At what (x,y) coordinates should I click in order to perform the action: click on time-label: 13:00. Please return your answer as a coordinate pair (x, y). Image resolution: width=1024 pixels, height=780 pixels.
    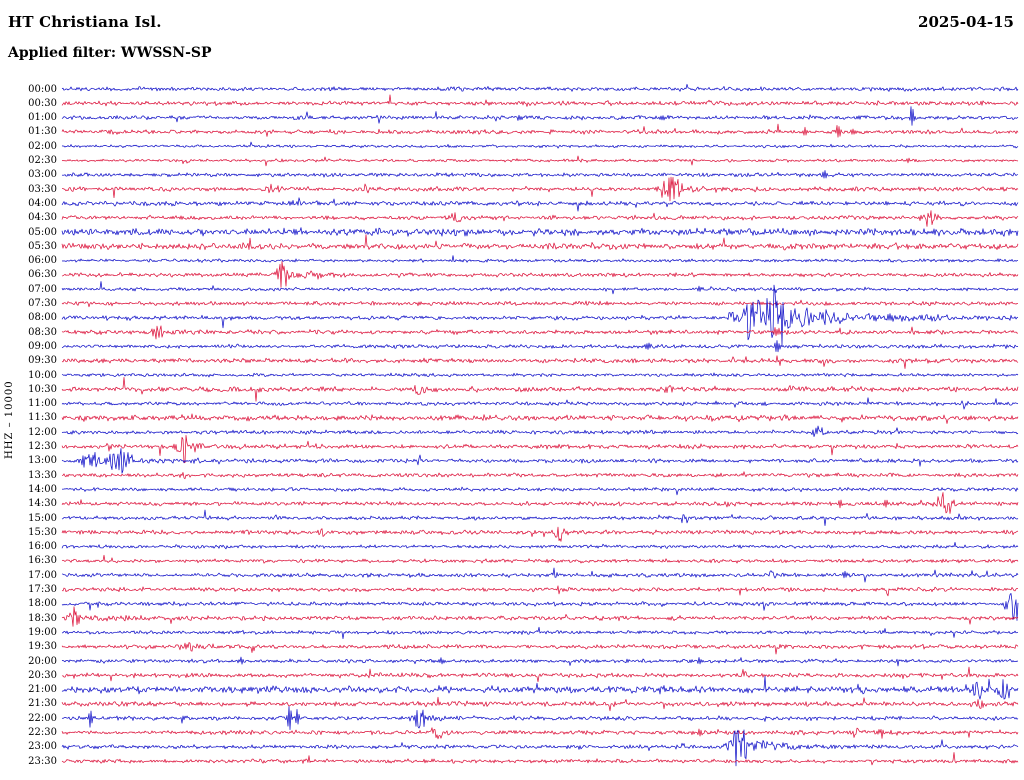
    Looking at the image, I should click on (42, 461).